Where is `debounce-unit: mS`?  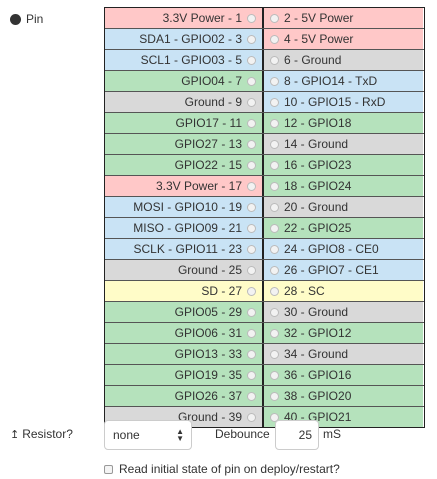
debounce-unit: mS is located at coordinates (332, 434).